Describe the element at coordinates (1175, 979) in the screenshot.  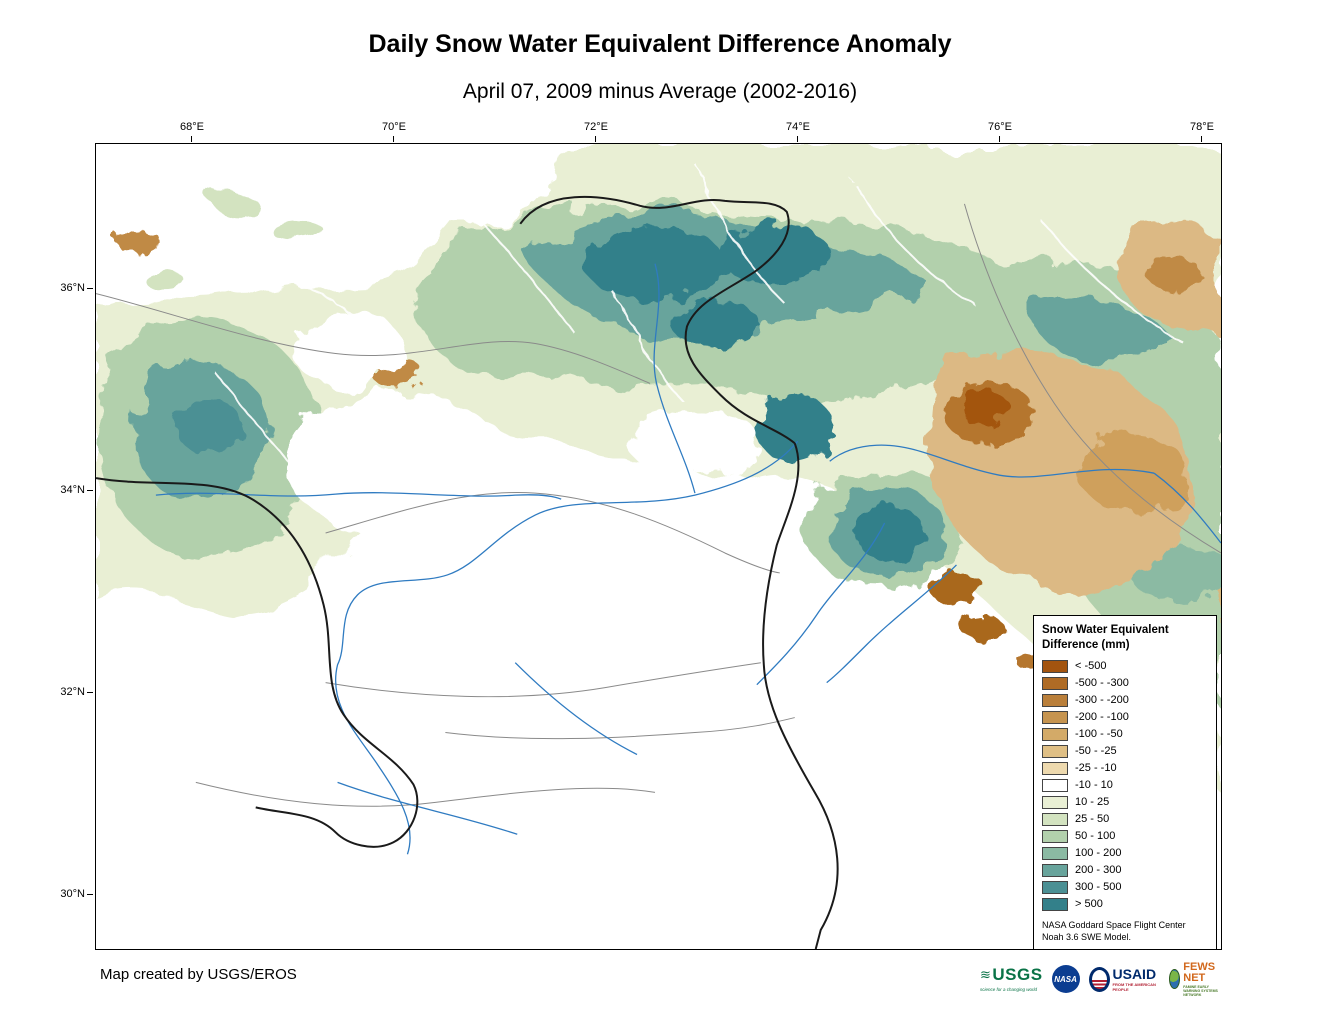
I see `fews-globe-icon` at that location.